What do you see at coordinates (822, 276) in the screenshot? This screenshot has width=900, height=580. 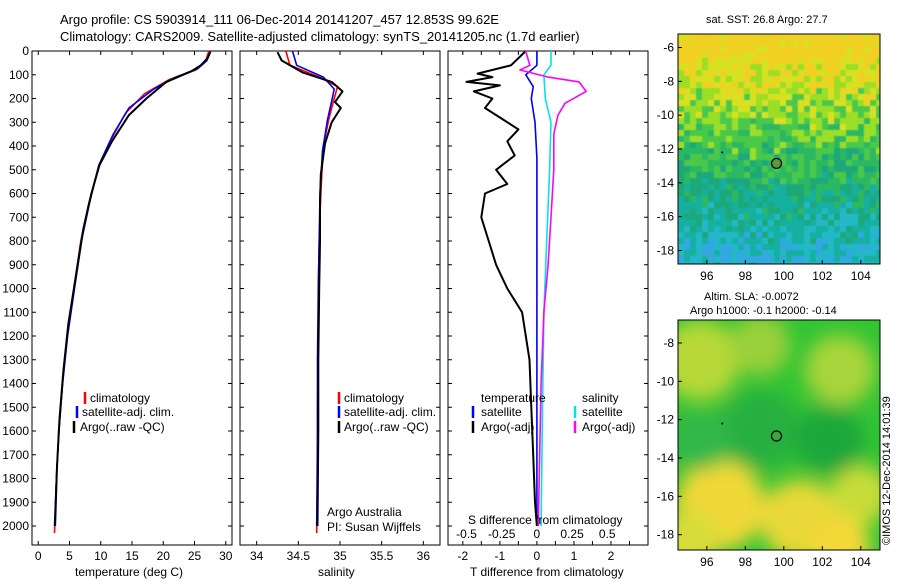 I see `map-x-tick-label: 102` at bounding box center [822, 276].